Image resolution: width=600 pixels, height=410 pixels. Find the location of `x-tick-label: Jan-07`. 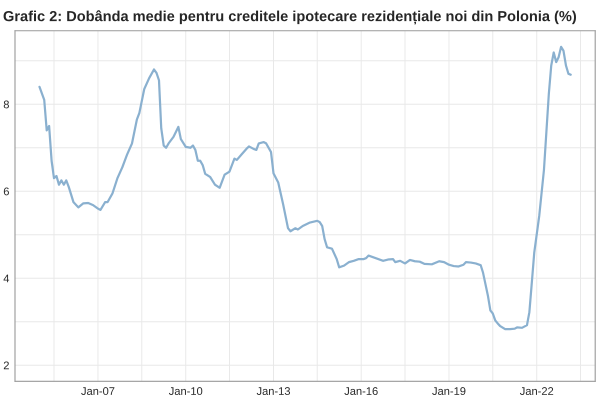

x-tick-label: Jan-07 is located at coordinates (97, 391).